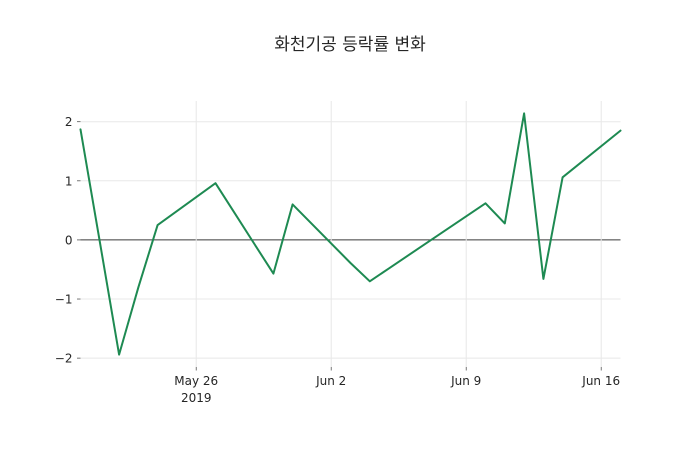 The width and height of the screenshot is (700, 450). Describe the element at coordinates (196, 398) in the screenshot. I see `x-tick-sublabel: 2019` at that location.